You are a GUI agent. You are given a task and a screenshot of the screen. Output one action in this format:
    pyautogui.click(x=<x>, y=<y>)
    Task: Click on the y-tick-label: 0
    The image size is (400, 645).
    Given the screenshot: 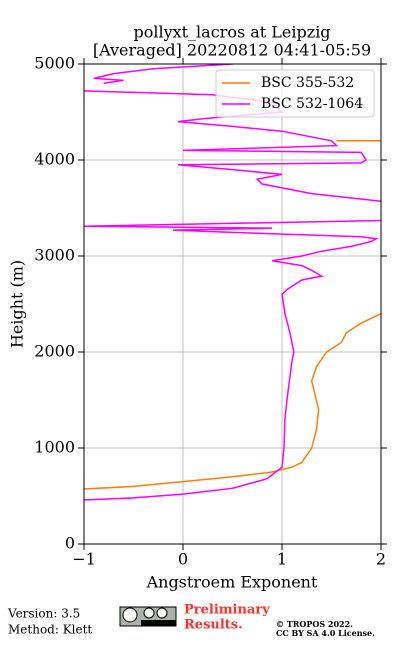 What is the action you would take?
    pyautogui.click(x=70, y=543)
    